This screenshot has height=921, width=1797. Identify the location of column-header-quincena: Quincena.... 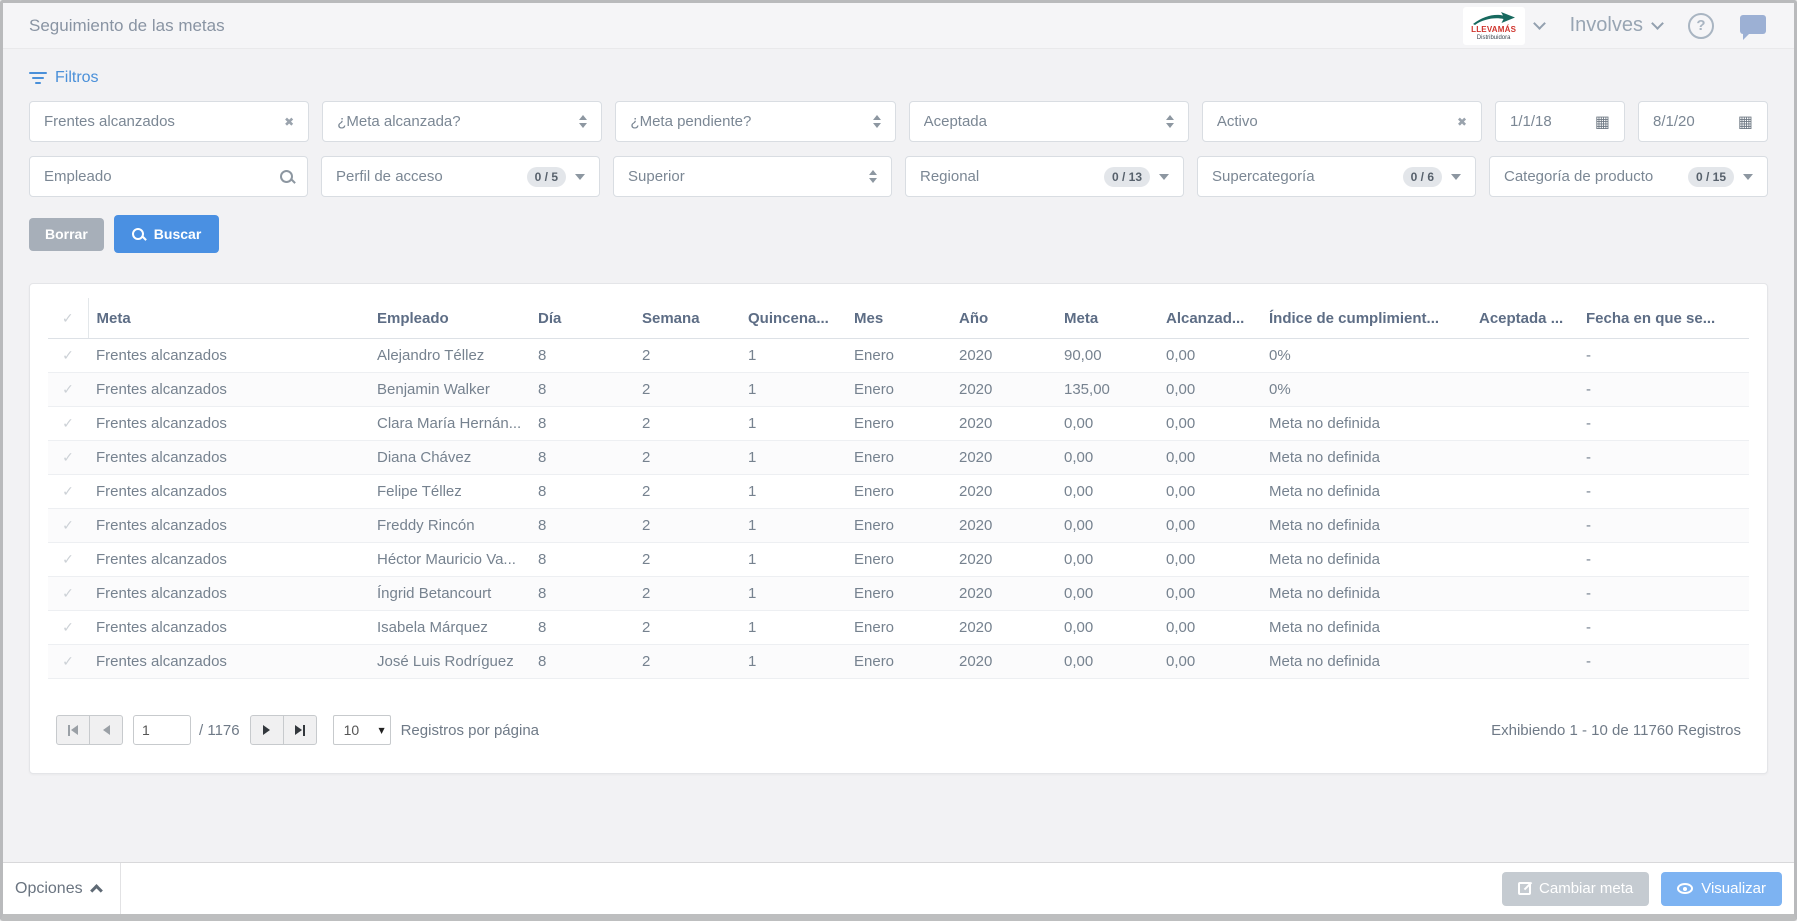
(793, 318).